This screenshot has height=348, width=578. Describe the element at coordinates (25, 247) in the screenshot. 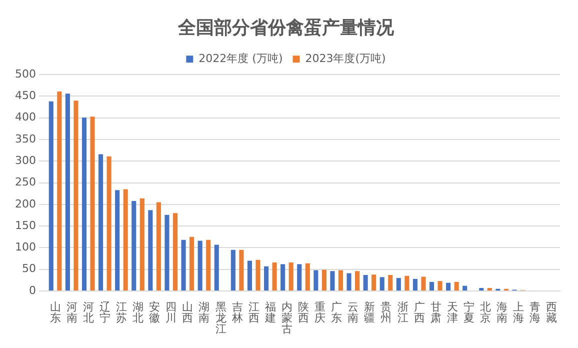

I see `y-tick-label: 100` at that location.